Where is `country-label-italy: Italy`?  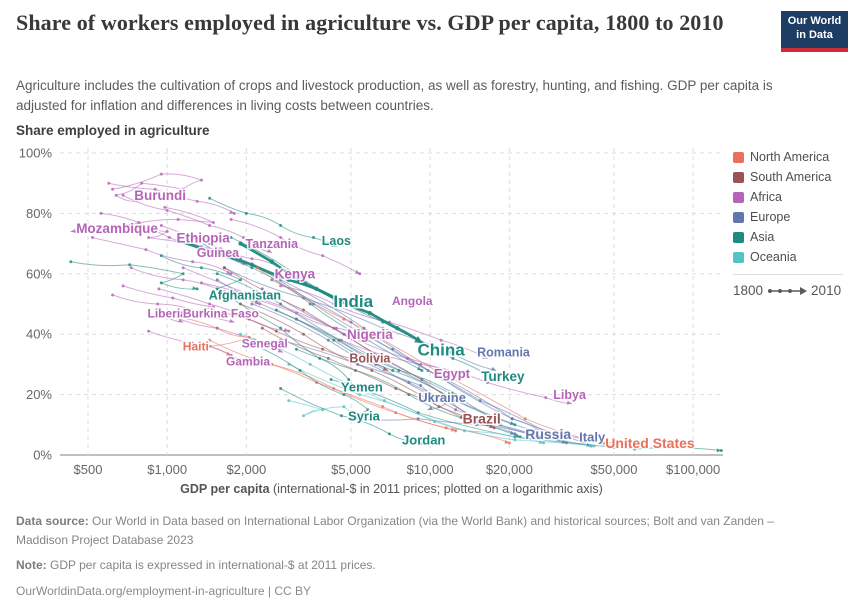
country-label-italy: Italy is located at coordinates (593, 437).